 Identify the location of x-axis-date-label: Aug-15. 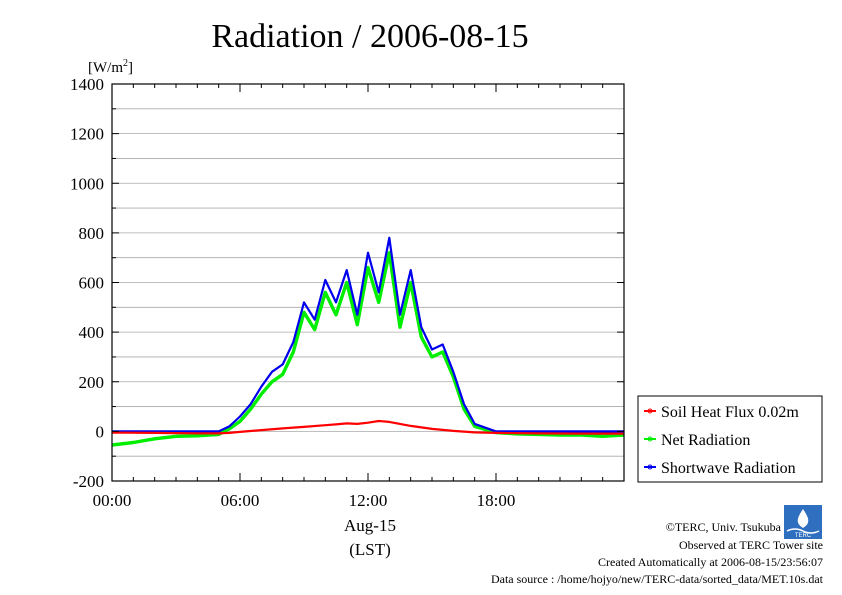
(370, 525).